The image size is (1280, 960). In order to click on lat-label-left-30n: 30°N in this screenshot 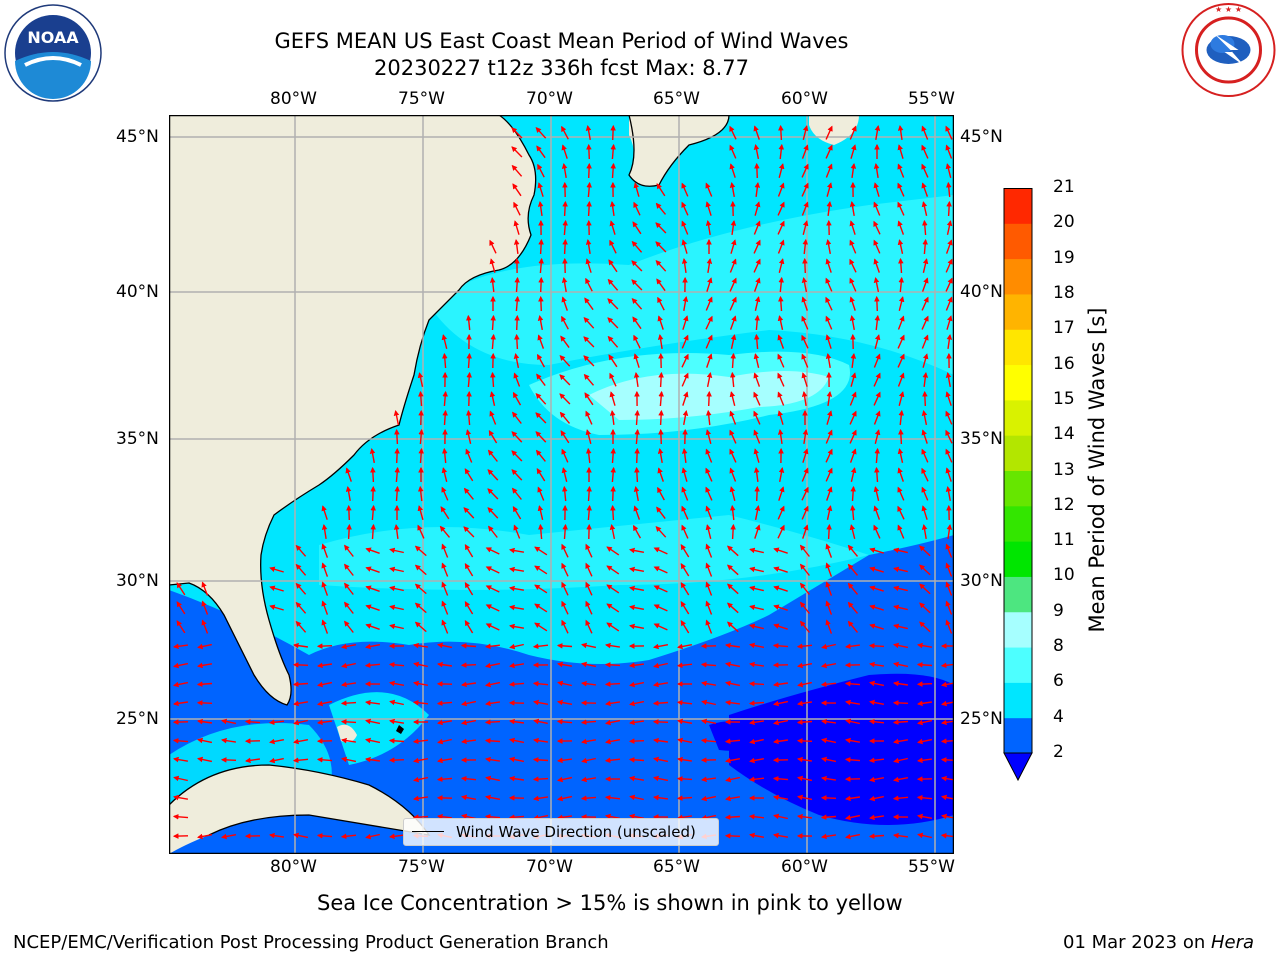, I will do `click(137, 581)`.